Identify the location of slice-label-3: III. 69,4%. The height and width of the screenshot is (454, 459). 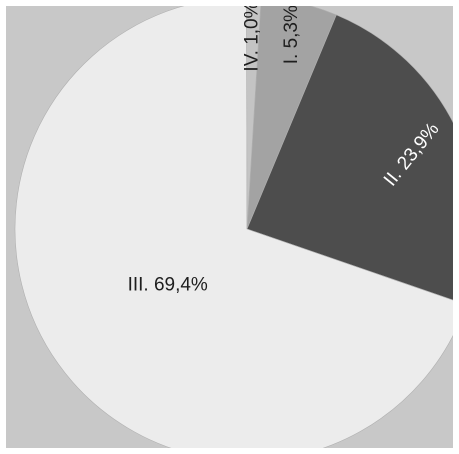
(168, 285).